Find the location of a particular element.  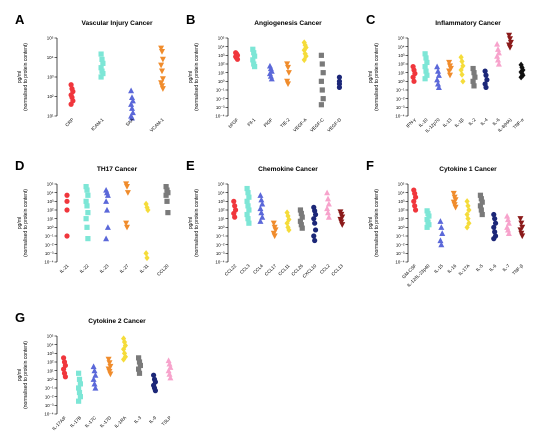

category-TNF-α is located at coordinates (522, 71).